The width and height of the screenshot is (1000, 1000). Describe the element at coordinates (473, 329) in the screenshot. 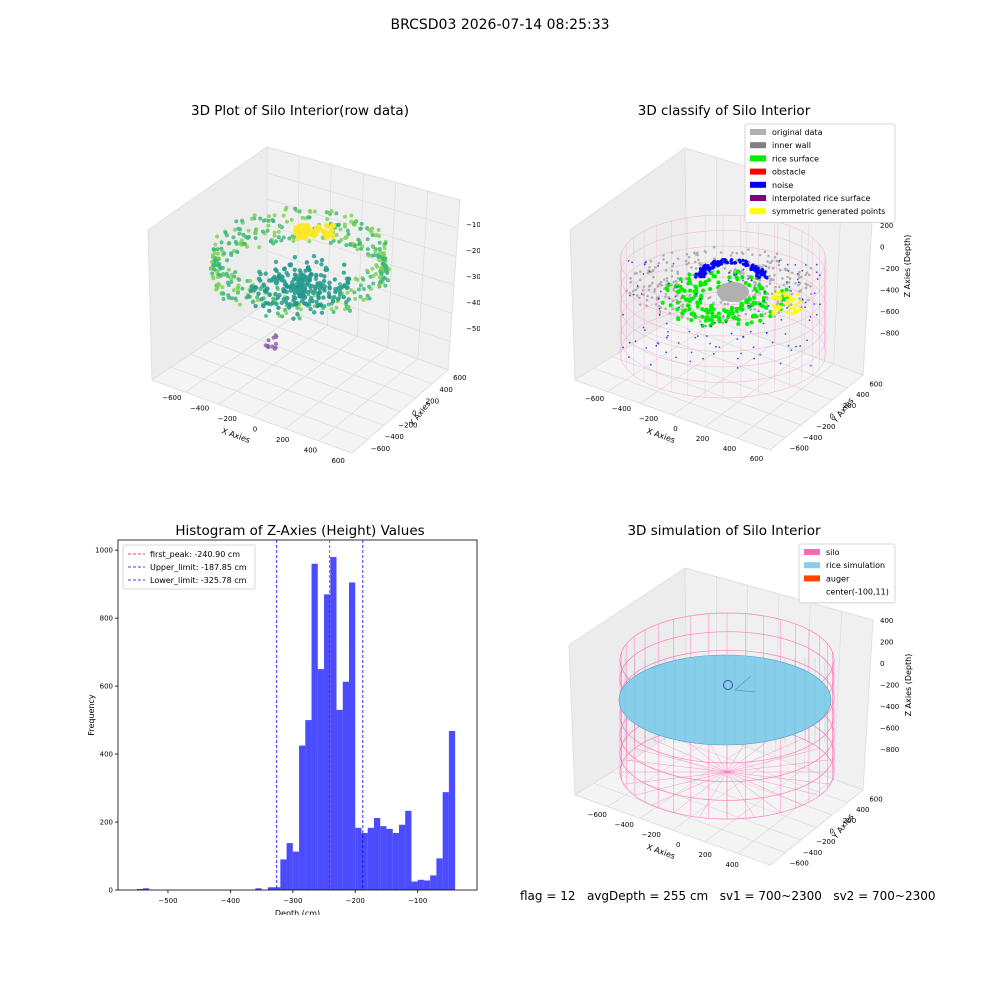

I see `z-tick-label-4: −500` at that location.